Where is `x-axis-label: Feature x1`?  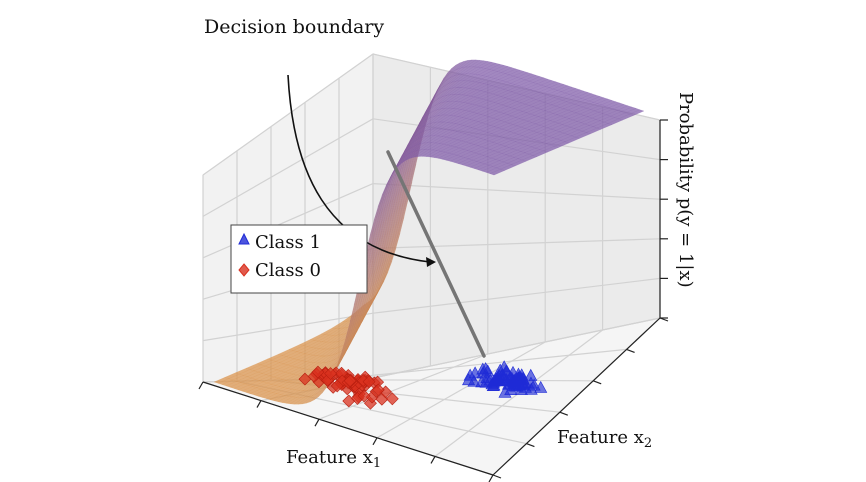 x-axis-label: Feature x1 is located at coordinates (333, 459).